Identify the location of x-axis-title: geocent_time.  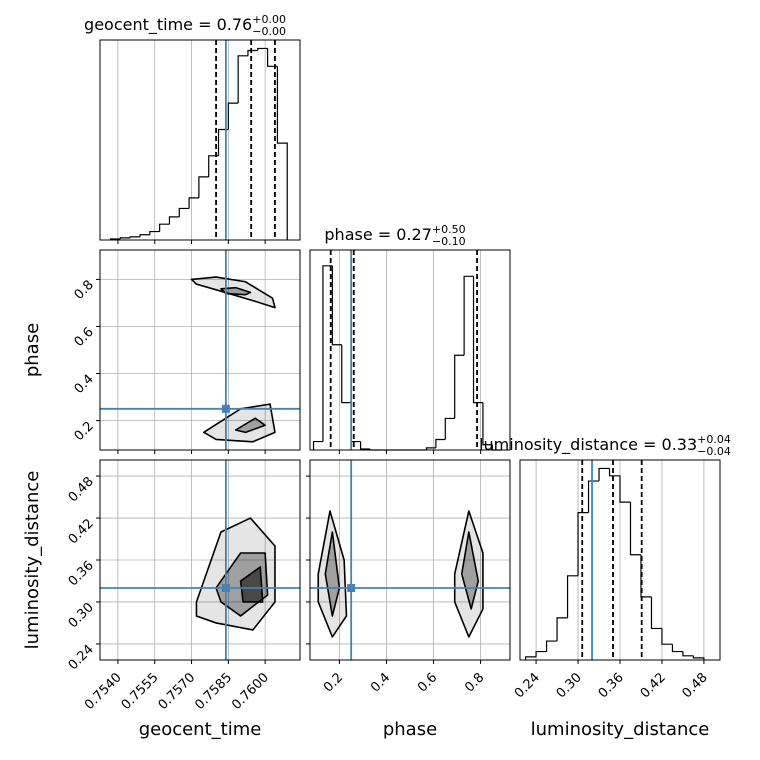
(200, 729).